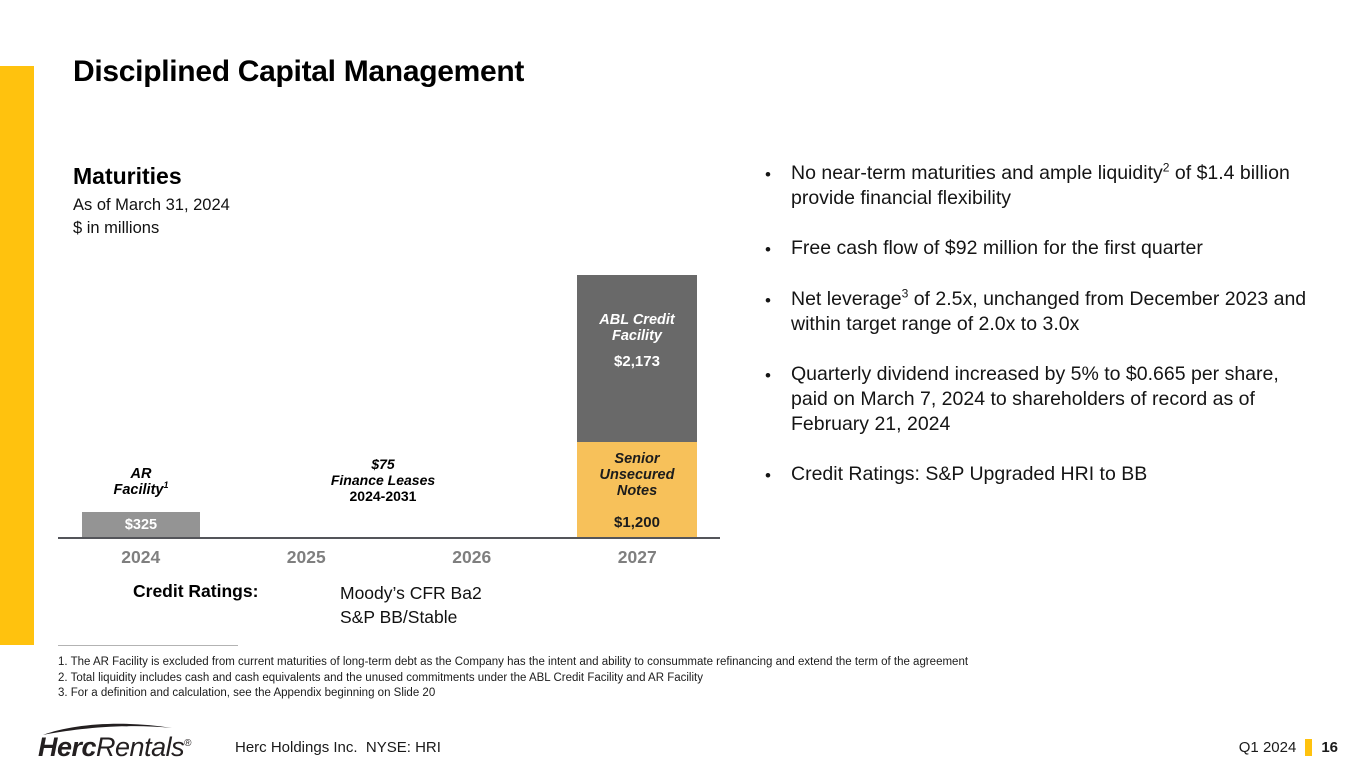 This screenshot has height=768, width=1365. I want to click on bar-senior-value: $1,200, so click(637, 522).